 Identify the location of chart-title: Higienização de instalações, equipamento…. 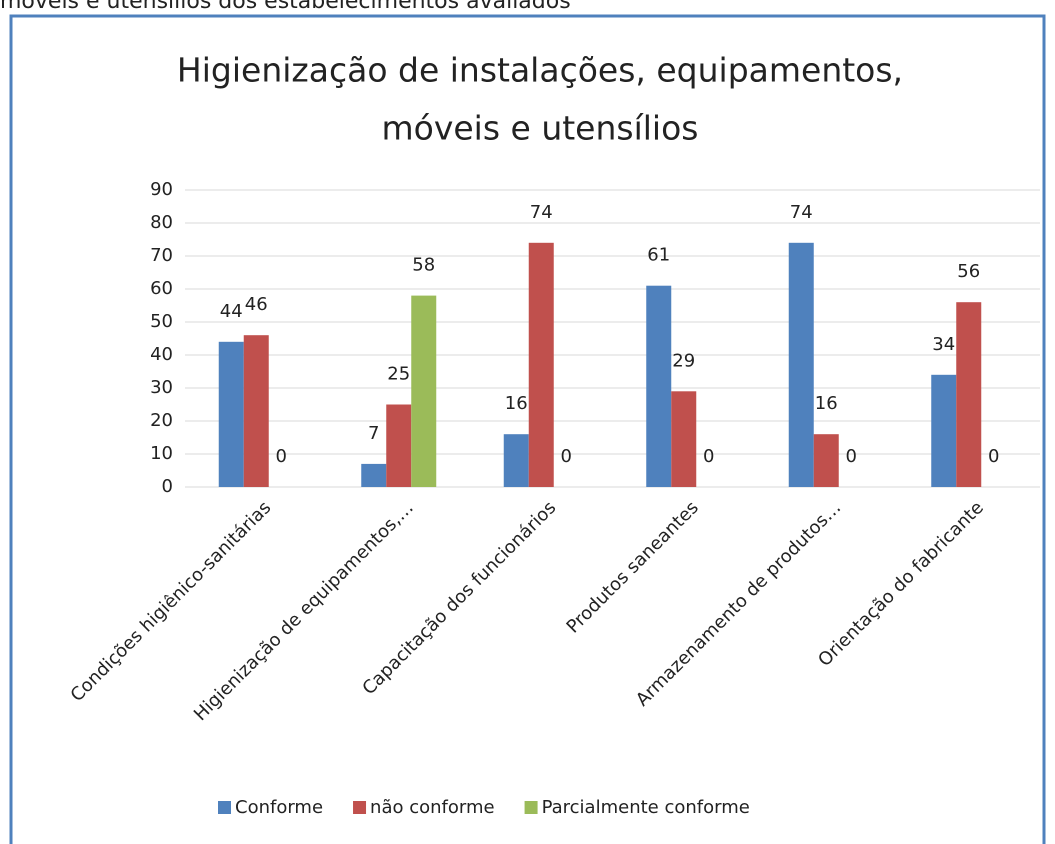
(540, 70).